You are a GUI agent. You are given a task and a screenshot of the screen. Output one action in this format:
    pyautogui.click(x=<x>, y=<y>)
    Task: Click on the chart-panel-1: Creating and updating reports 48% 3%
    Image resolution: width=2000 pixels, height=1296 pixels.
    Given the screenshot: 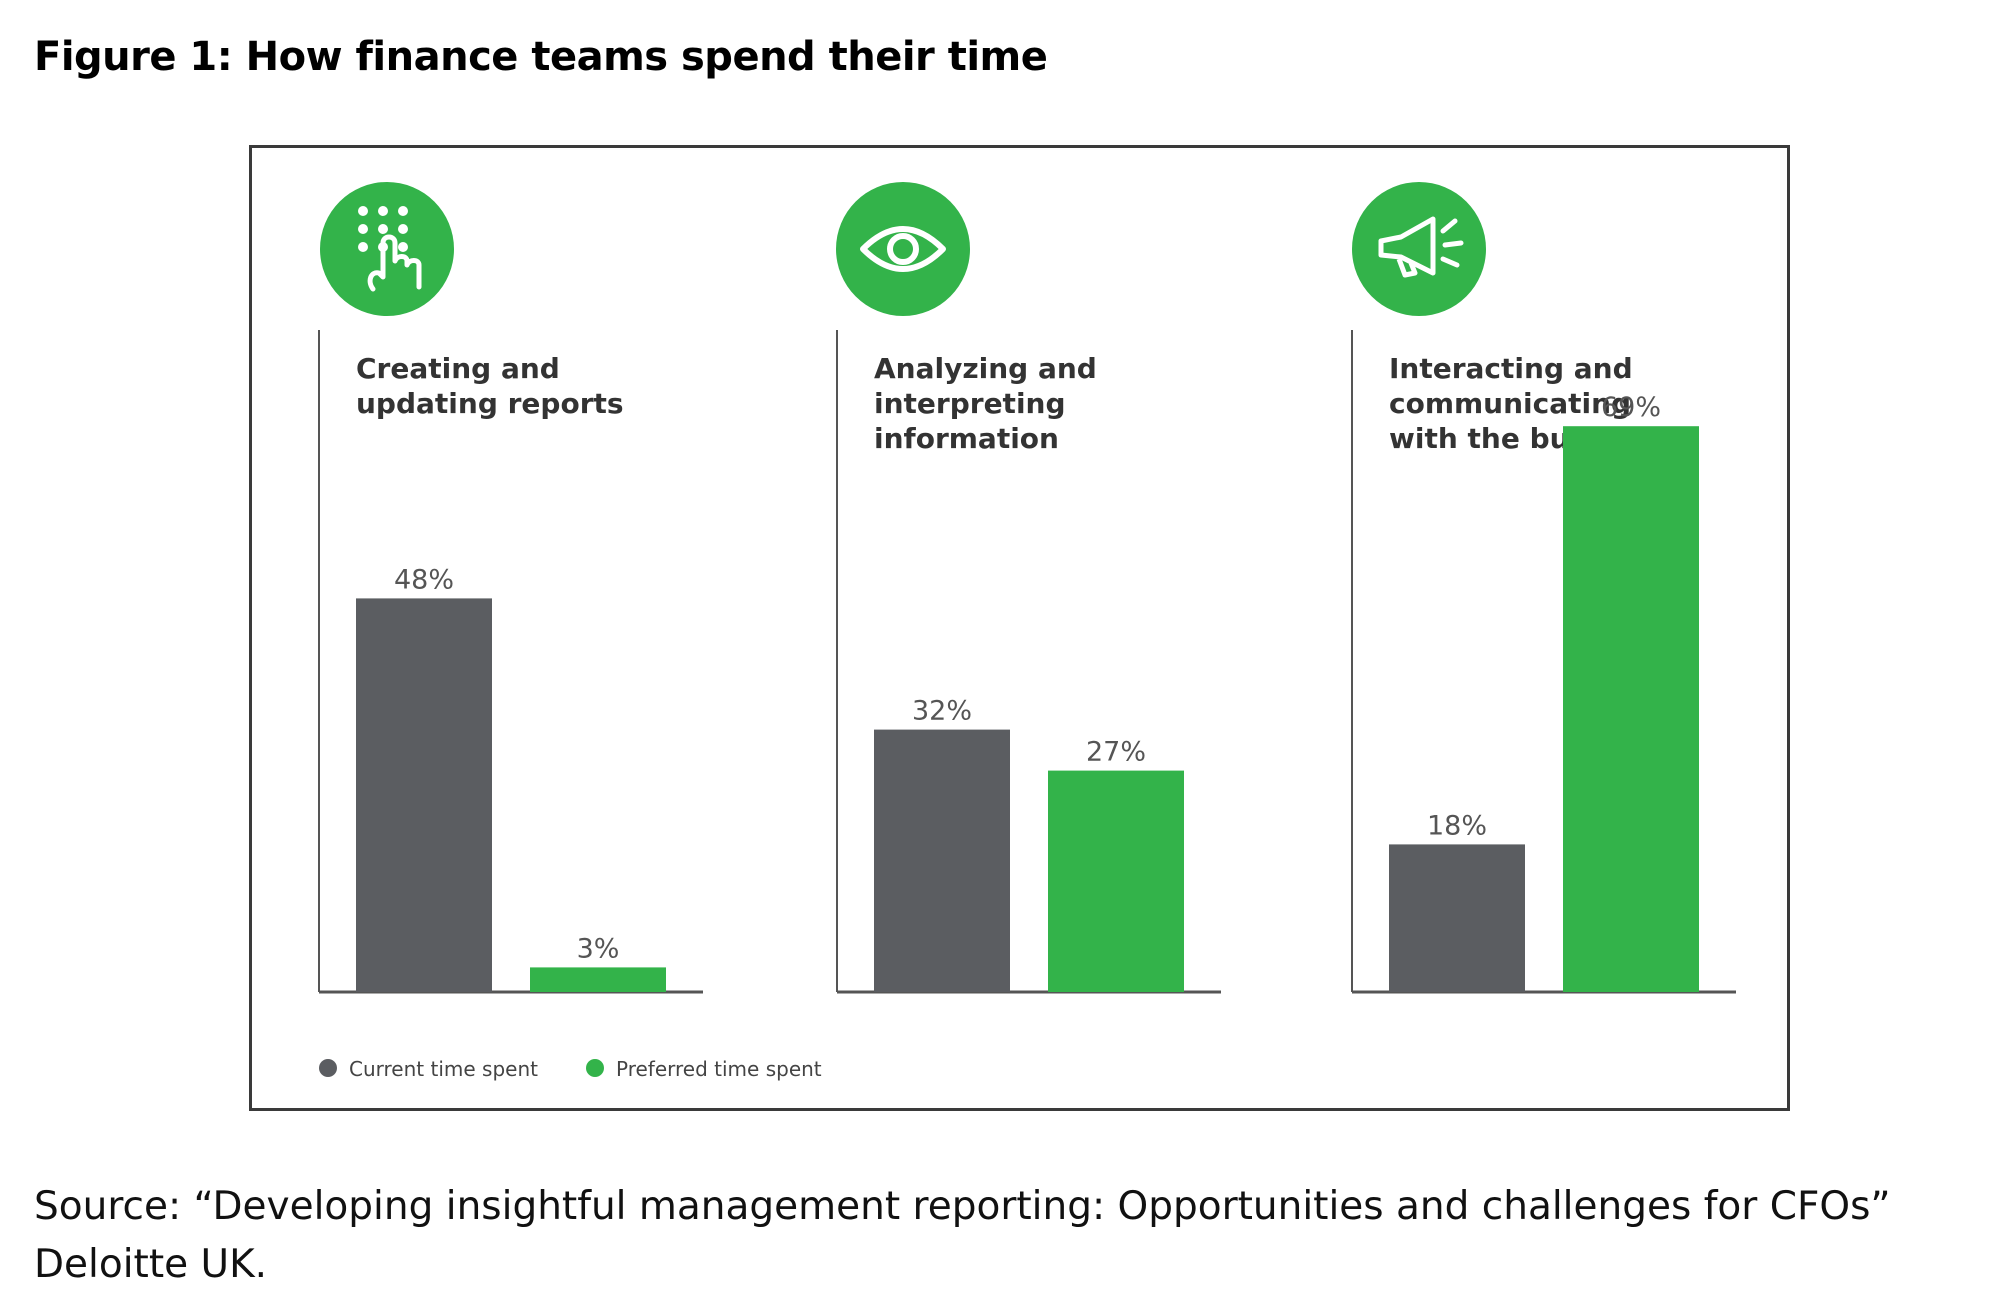 What is the action you would take?
    pyautogui.click(x=510, y=588)
    